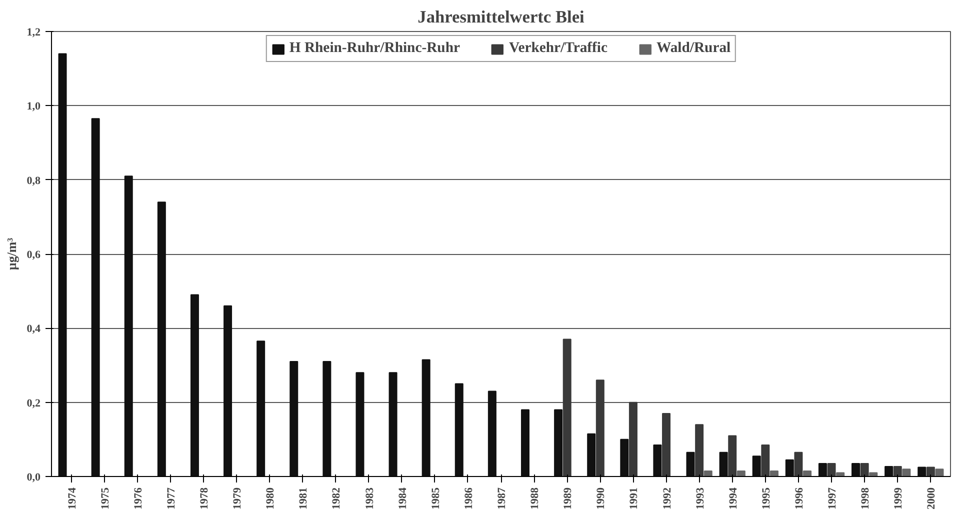 Image resolution: width=965 pixels, height=521 pixels. I want to click on x-tick-label: 1979, so click(238, 498).